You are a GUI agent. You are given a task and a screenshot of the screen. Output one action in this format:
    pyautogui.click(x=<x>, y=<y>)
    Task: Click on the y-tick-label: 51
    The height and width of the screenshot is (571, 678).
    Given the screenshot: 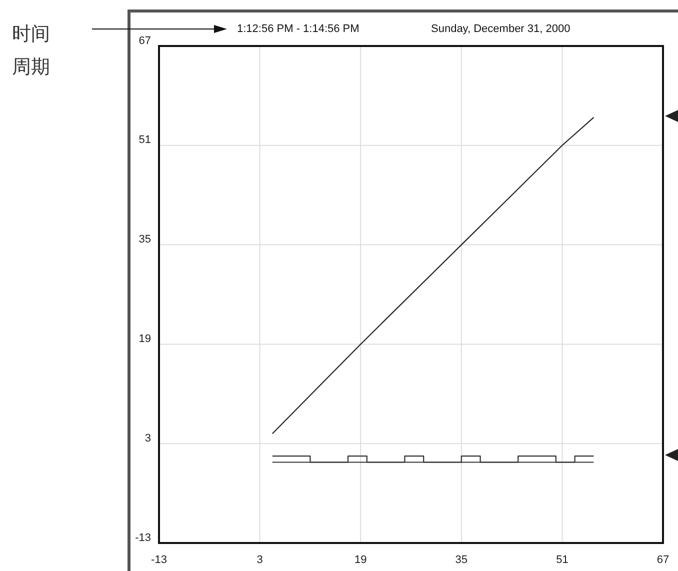 What is the action you would take?
    pyautogui.click(x=144, y=140)
    